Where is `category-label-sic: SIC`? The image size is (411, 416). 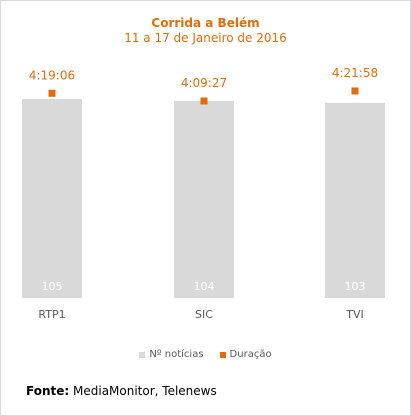
category-label-sic: SIC is located at coordinates (204, 314).